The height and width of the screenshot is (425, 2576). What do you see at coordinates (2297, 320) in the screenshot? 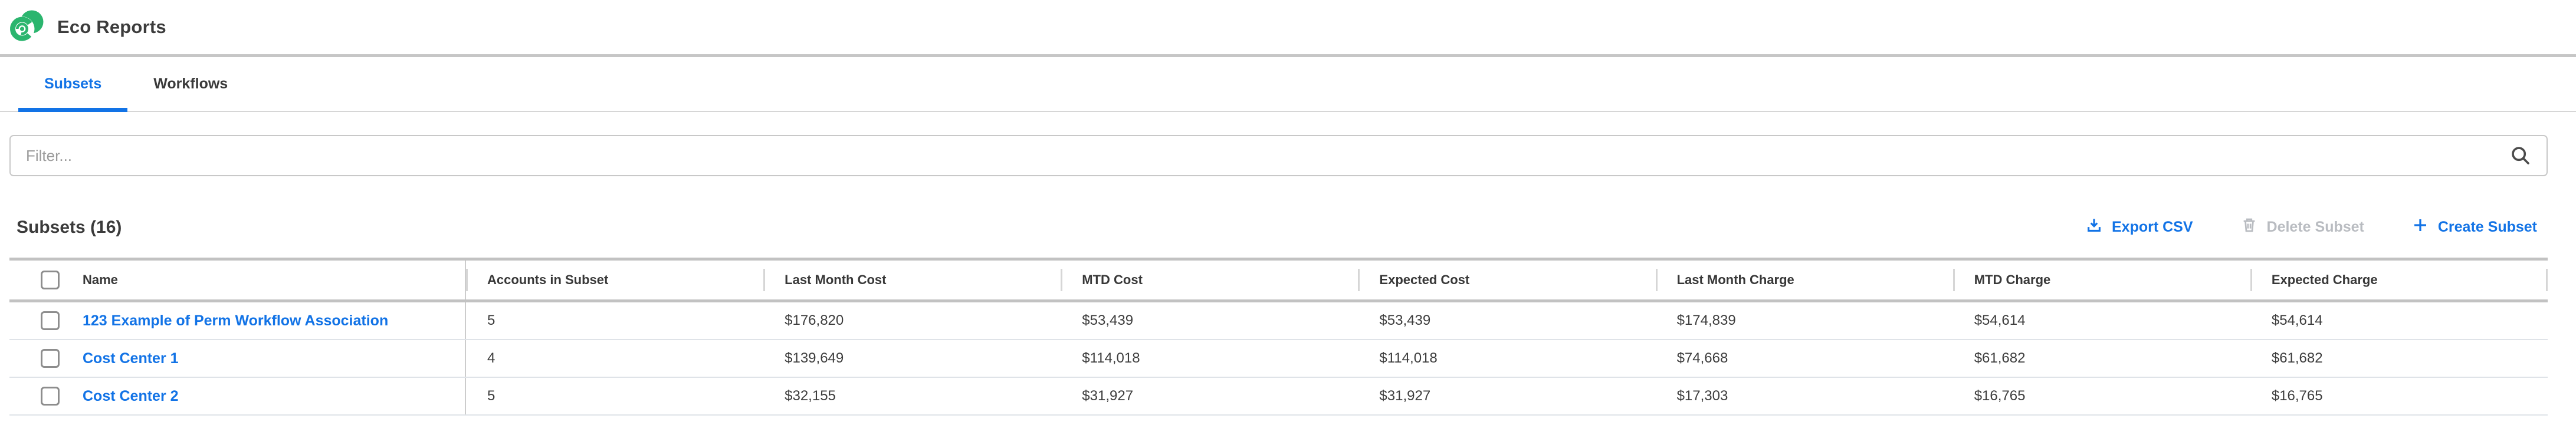
I see `cell-expected-charge: $54,614` at bounding box center [2297, 320].